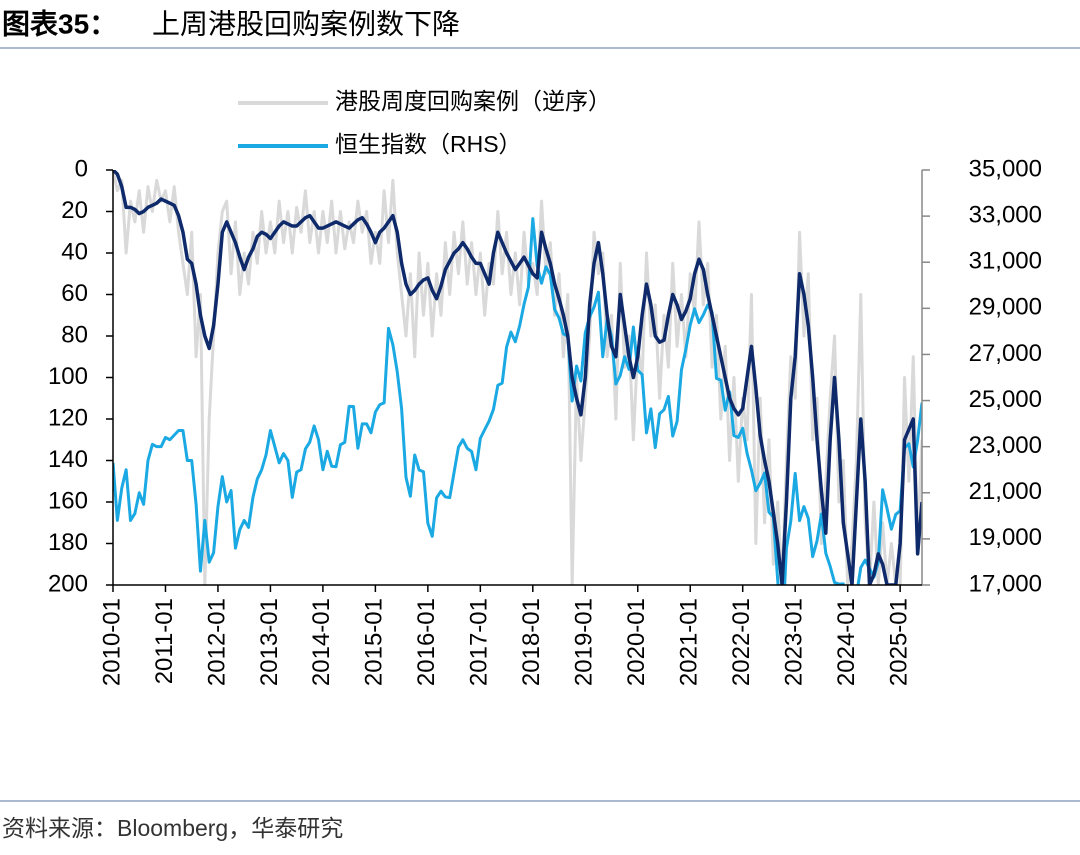  What do you see at coordinates (74, 293) in the screenshot?
I see `y-tick-label: 60` at bounding box center [74, 293].